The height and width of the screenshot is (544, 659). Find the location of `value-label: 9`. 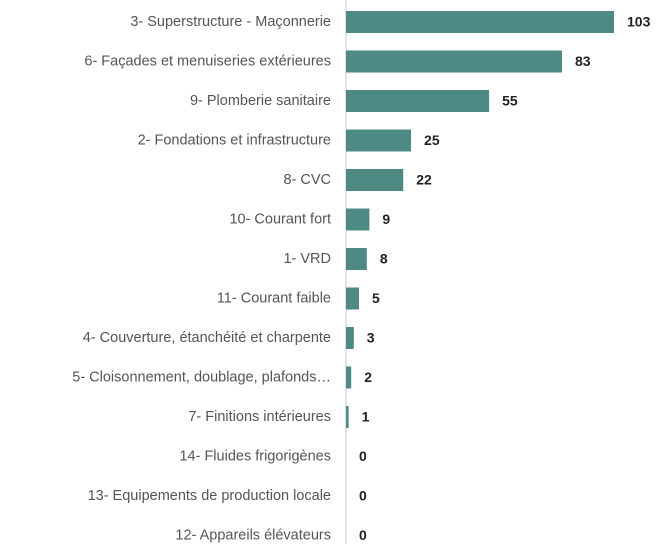

value-label: 9 is located at coordinates (386, 219).